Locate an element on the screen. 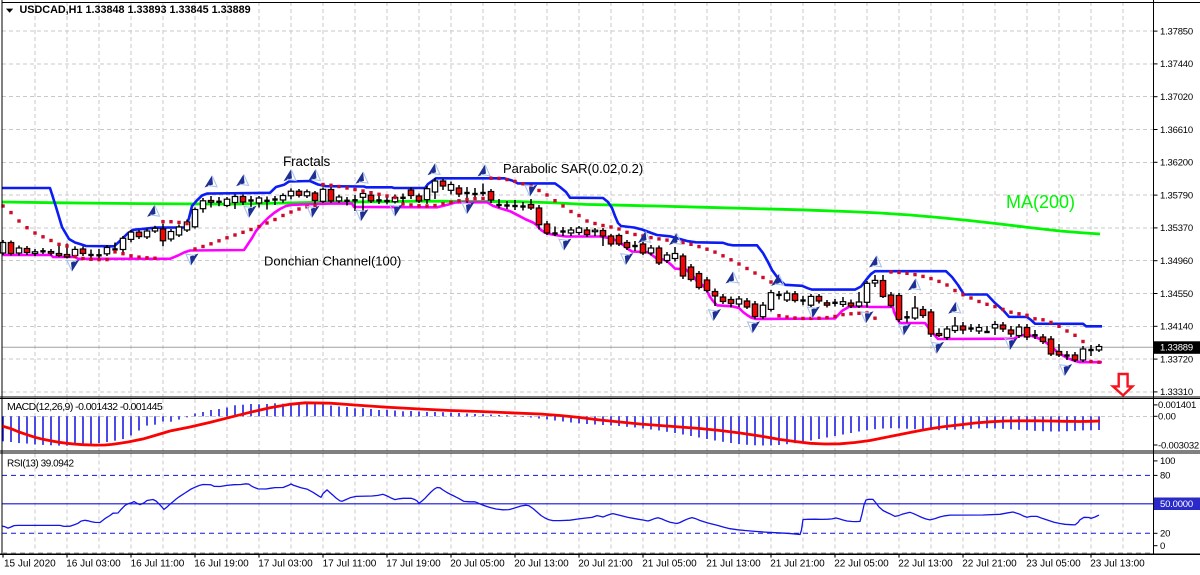 The image size is (1200, 575). svg-text: 1.35790 is located at coordinates (1176, 195).